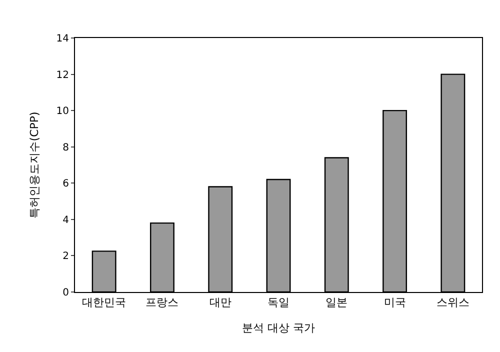 The height and width of the screenshot is (352, 500). What do you see at coordinates (279, 303) in the screenshot?
I see `x-tick-label: 독일` at bounding box center [279, 303].